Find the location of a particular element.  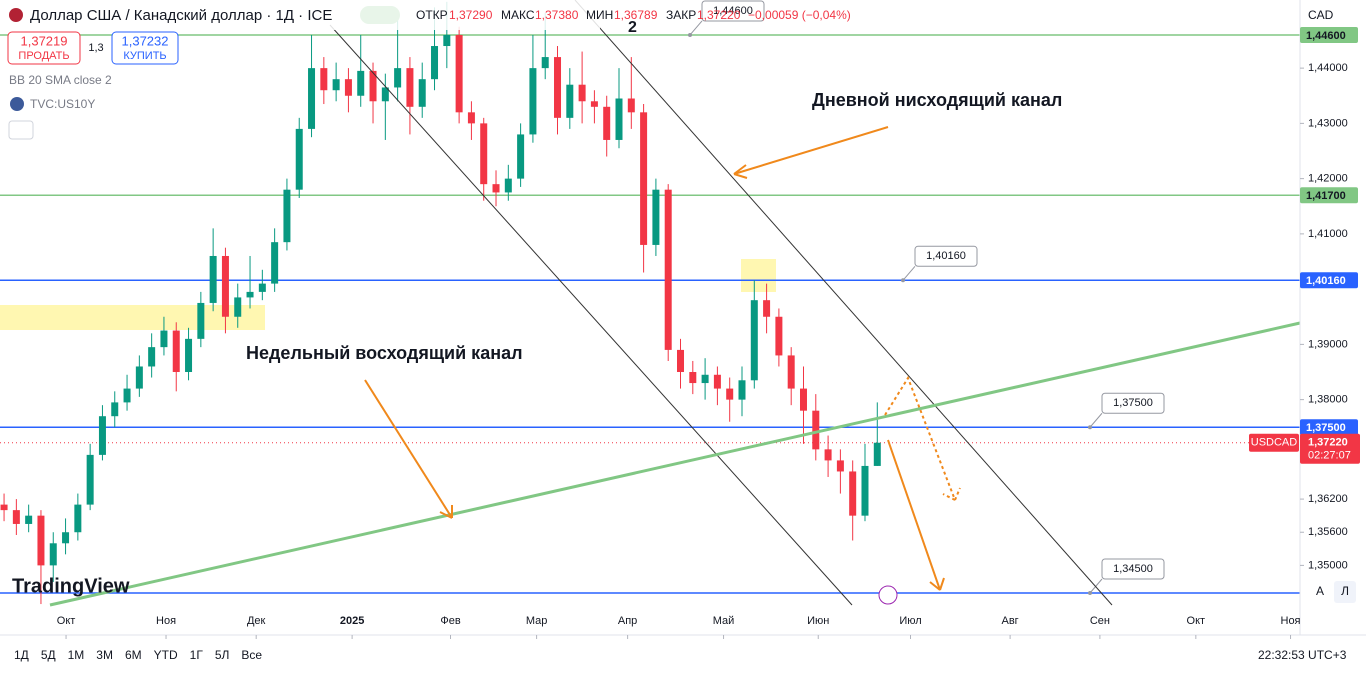

buy-button is located at coordinates (145, 48).